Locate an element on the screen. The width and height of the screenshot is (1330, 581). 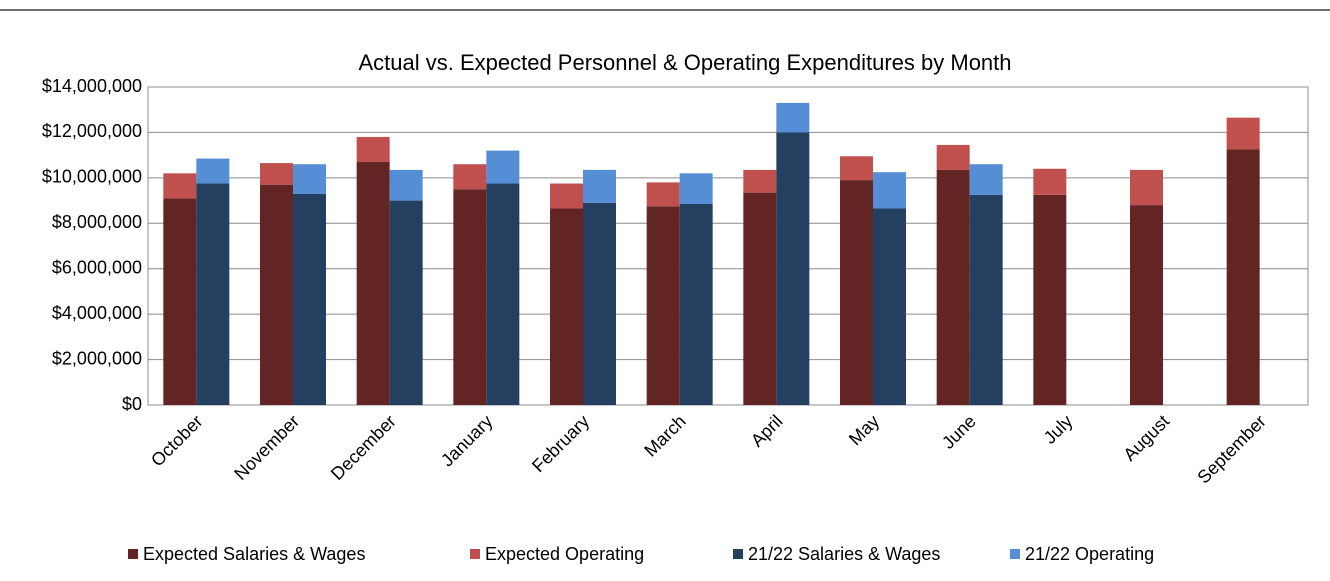
legend-label: Expected Salaries & Wages is located at coordinates (254, 554).